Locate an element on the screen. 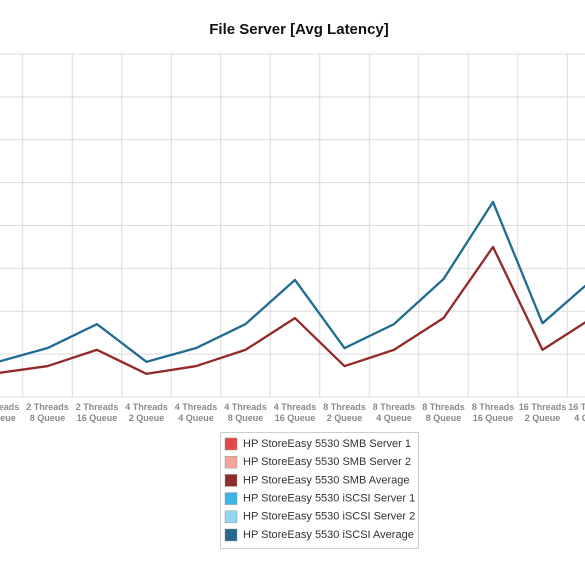  x-tick-label: 8 Threads 4 Queue is located at coordinates (394, 412).